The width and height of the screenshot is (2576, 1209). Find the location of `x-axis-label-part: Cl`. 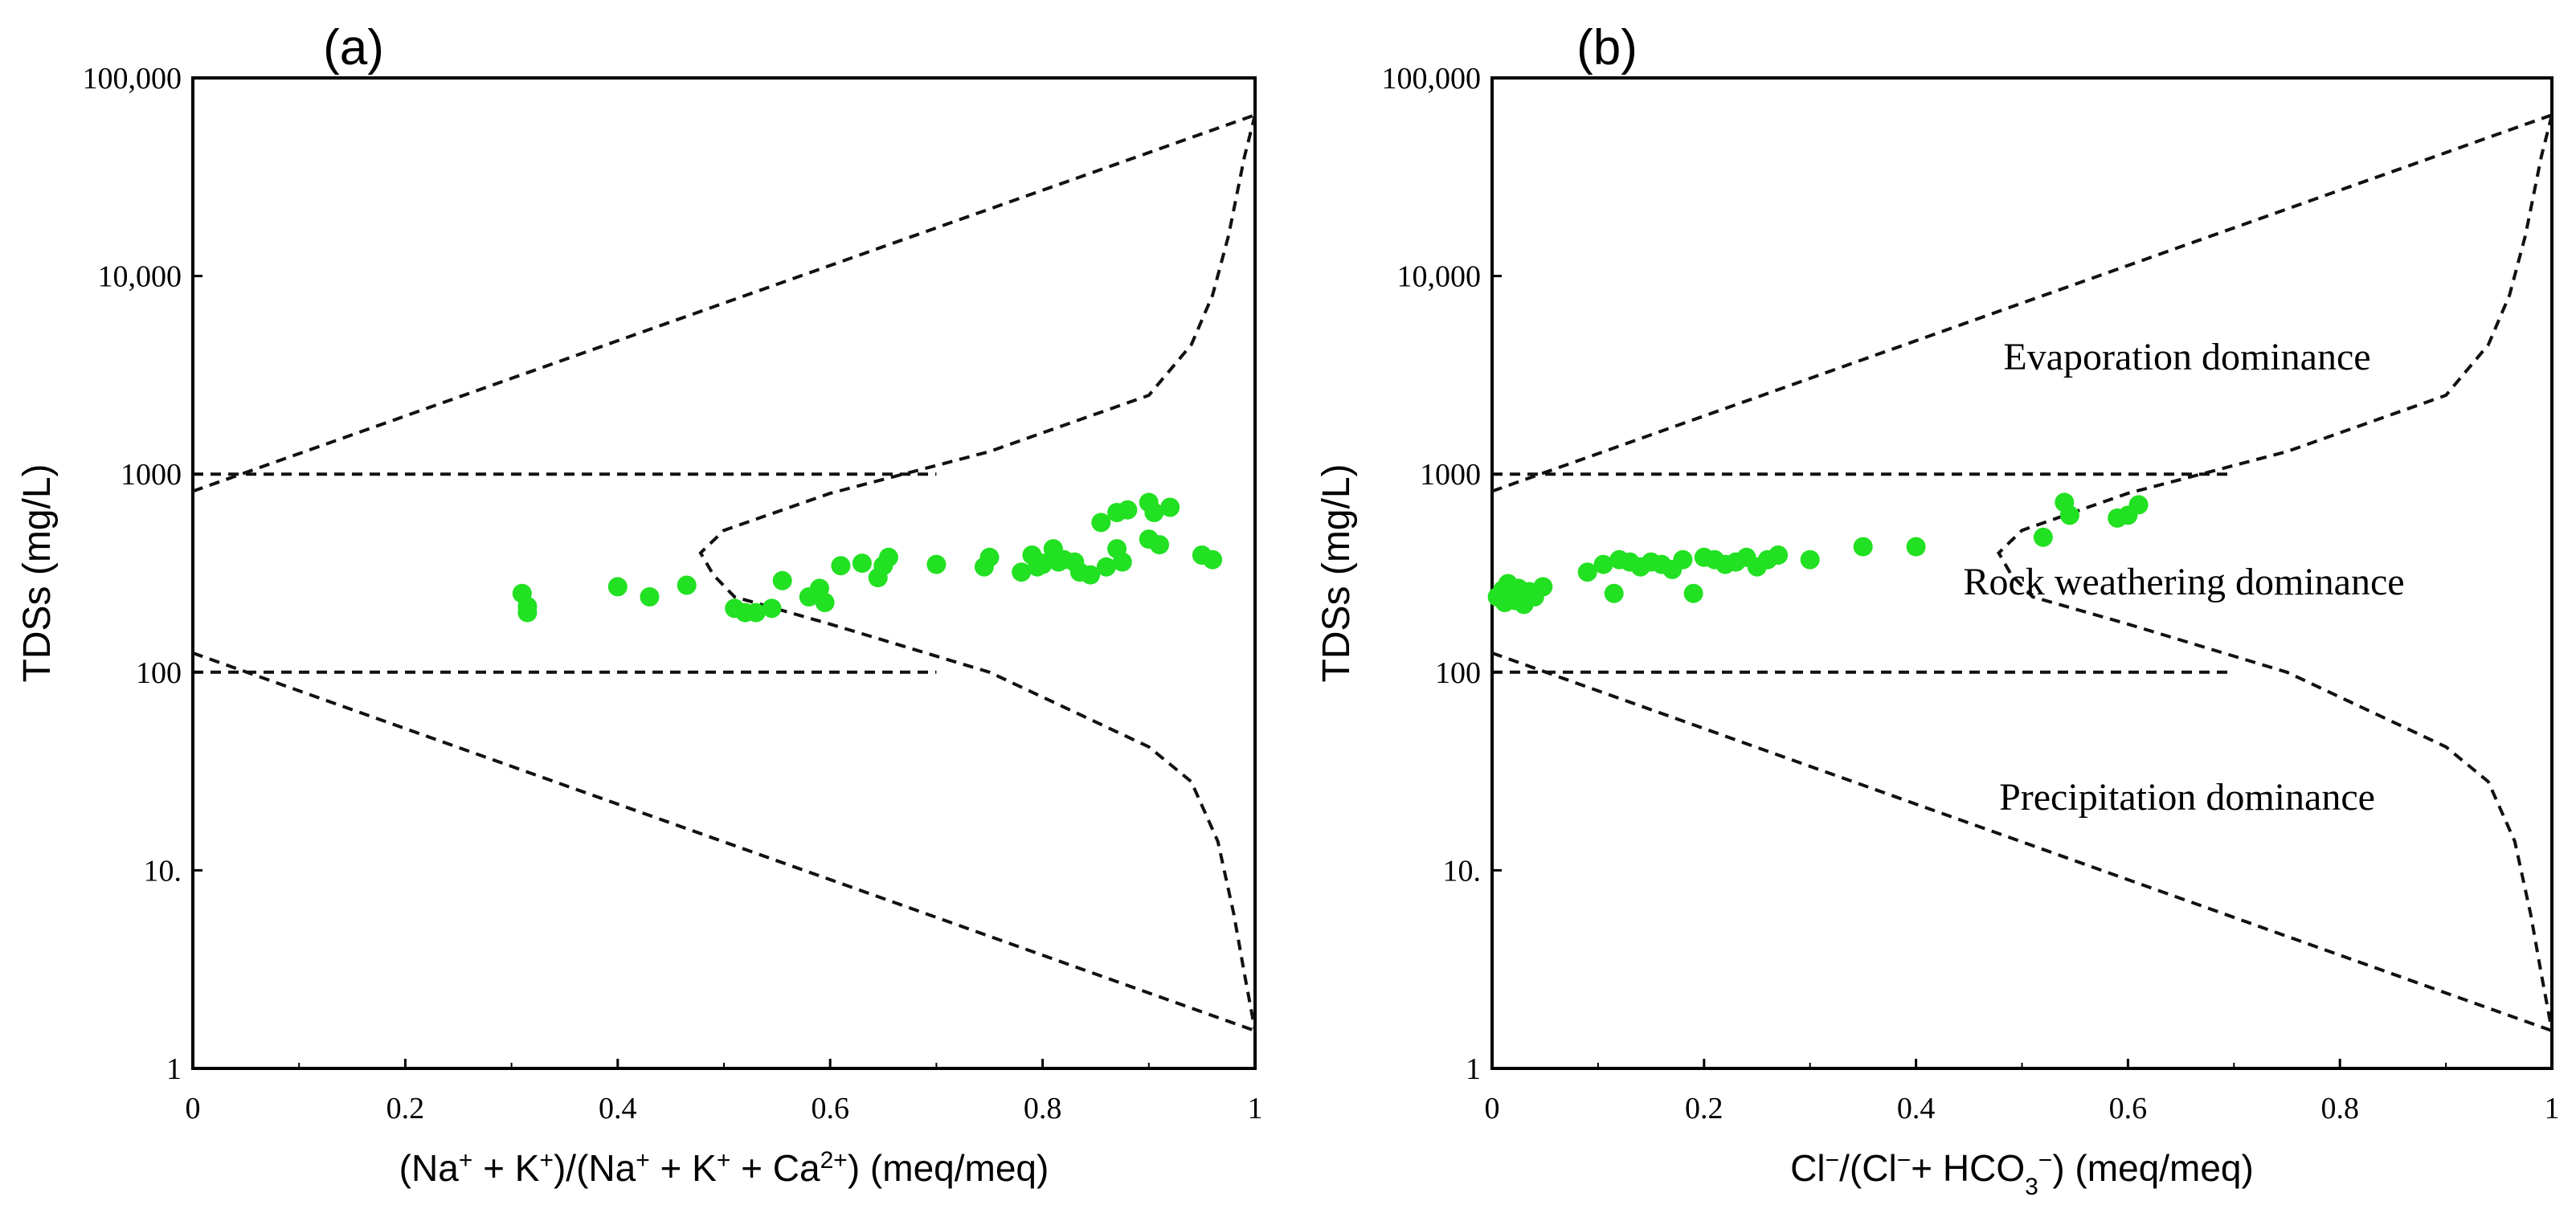

x-axis-label-part: Cl is located at coordinates (1808, 1168).